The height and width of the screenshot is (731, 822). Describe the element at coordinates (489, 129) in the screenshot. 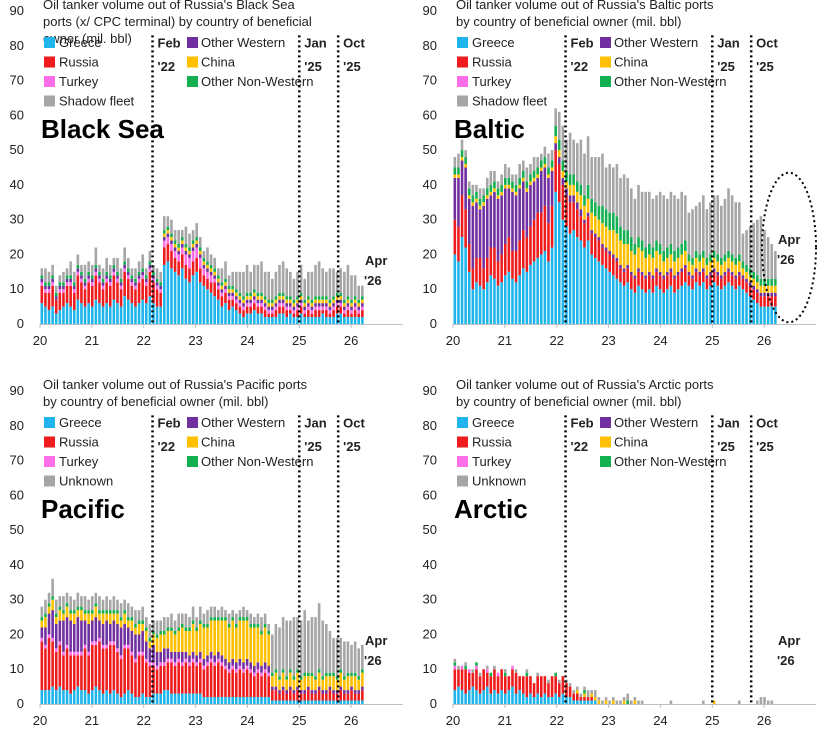

I see `region-label: Baltic` at that location.